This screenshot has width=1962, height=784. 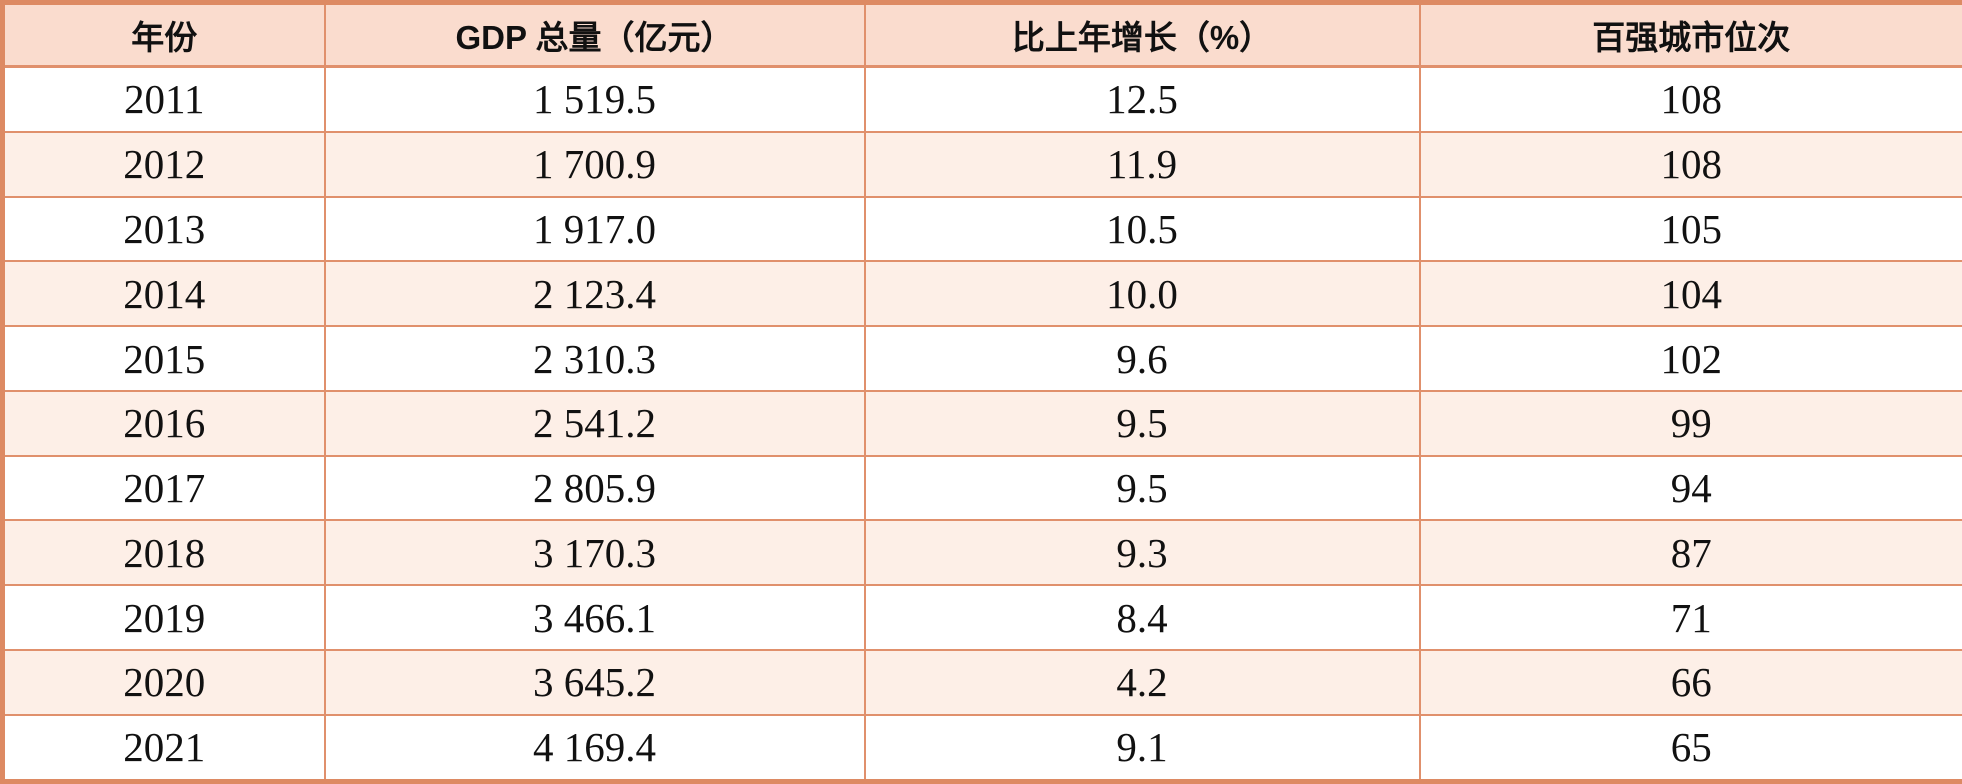 What do you see at coordinates (1690, 294) in the screenshot?
I see `cell-rank: 104` at bounding box center [1690, 294].